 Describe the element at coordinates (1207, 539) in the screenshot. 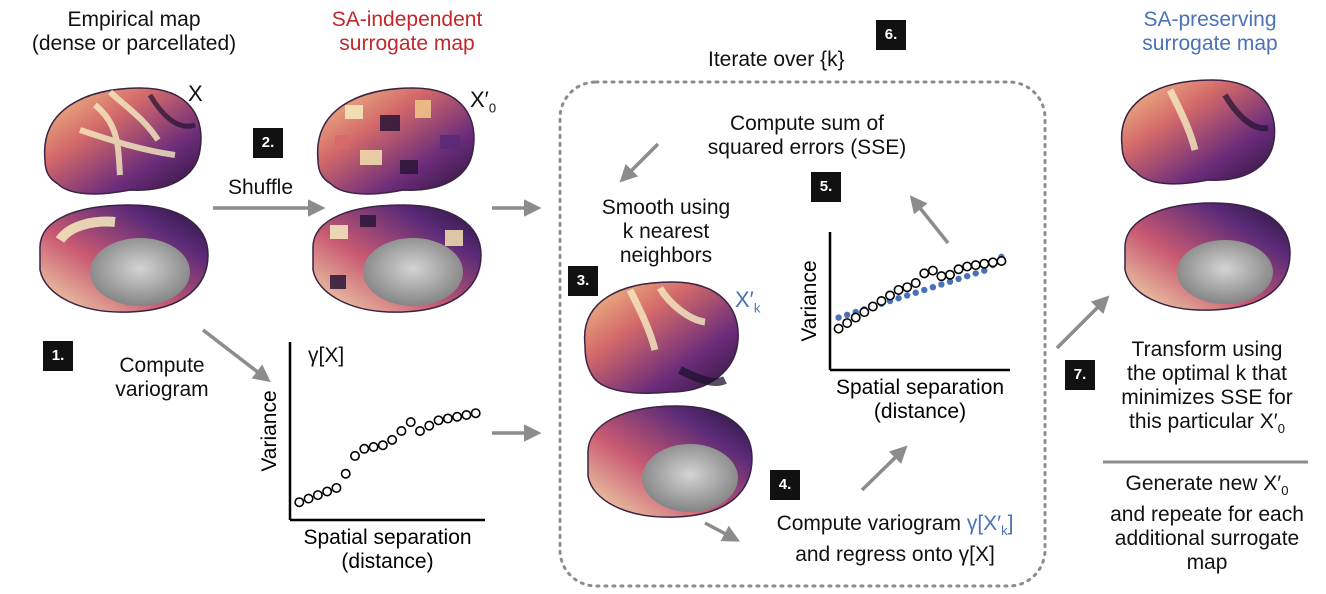

I see `generate-line3: additional surrogate` at that location.